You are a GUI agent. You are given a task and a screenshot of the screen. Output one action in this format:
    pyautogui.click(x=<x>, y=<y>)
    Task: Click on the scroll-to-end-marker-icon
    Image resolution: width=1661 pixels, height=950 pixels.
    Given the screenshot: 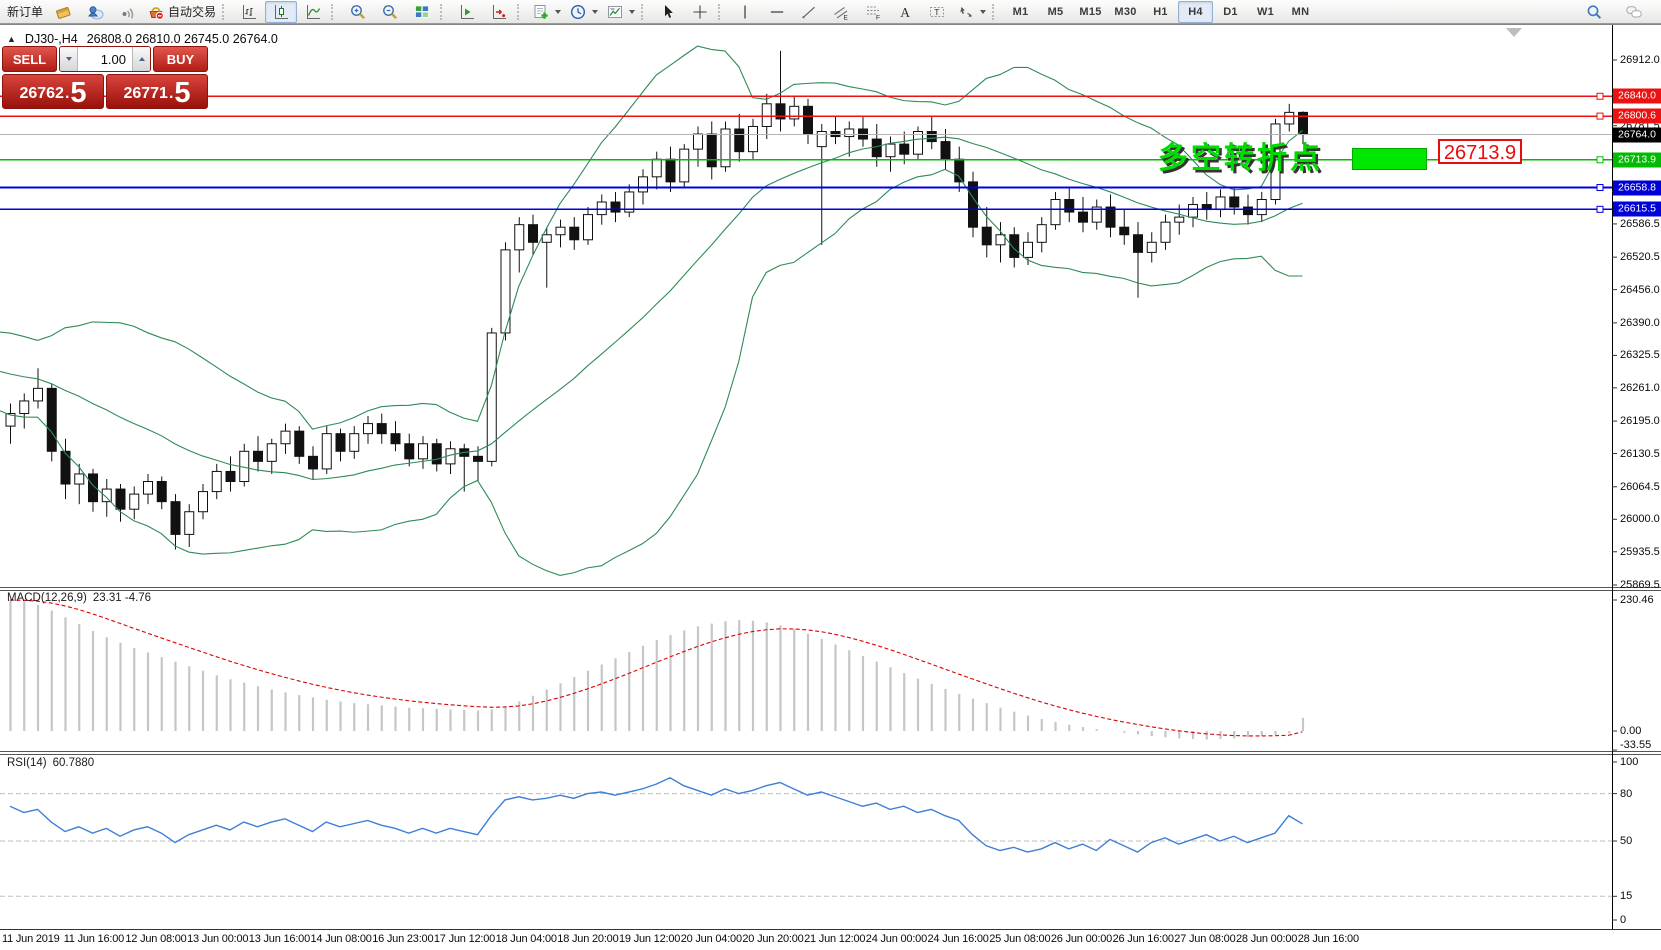 What is the action you would take?
    pyautogui.click(x=1514, y=32)
    